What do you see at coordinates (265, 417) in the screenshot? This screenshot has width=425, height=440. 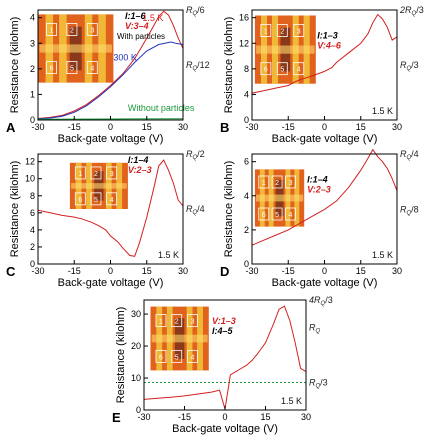 I see `panel-E-x-tick-label: 15` at bounding box center [265, 417].